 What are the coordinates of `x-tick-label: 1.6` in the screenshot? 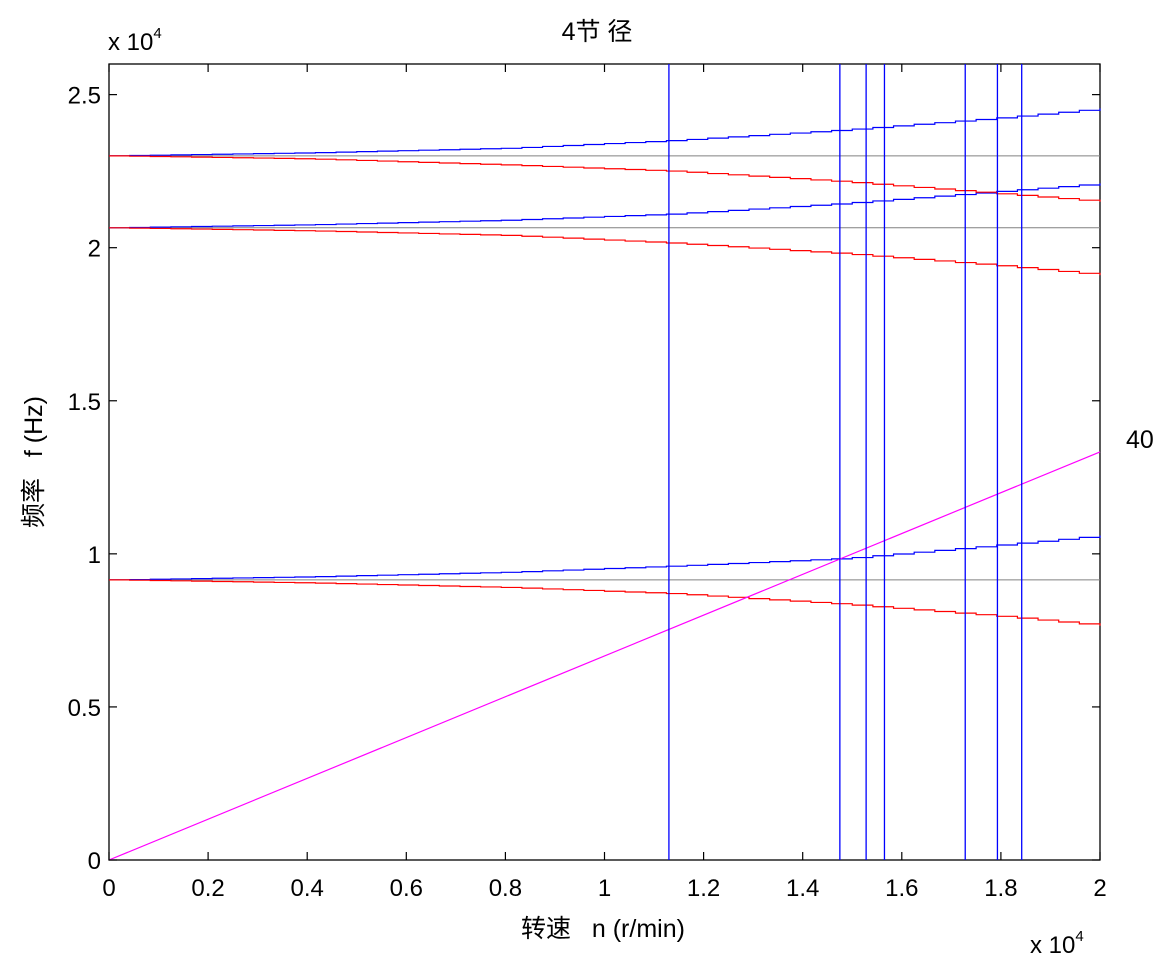 It's located at (901, 888).